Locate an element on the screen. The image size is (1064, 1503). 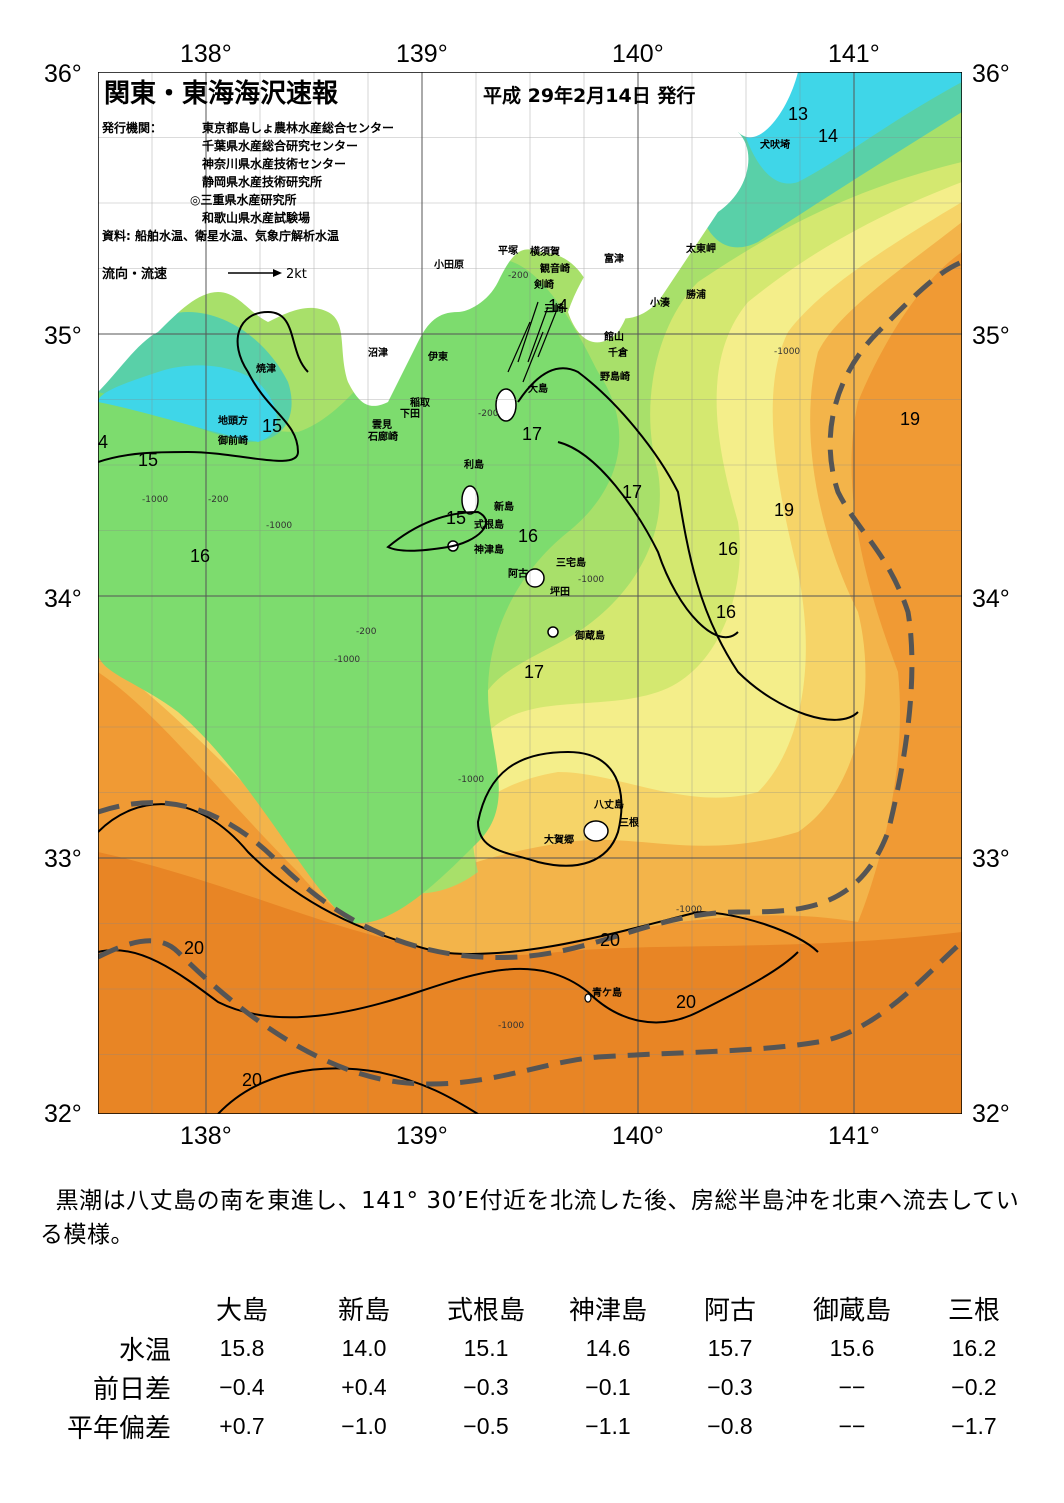
island-miyake is located at coordinates (535, 578).